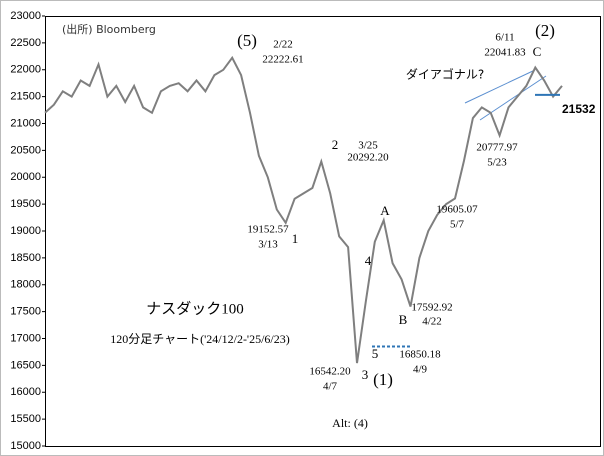 The width and height of the screenshot is (604, 456). What do you see at coordinates (500, 86) in the screenshot?
I see `trend-line` at bounding box center [500, 86].